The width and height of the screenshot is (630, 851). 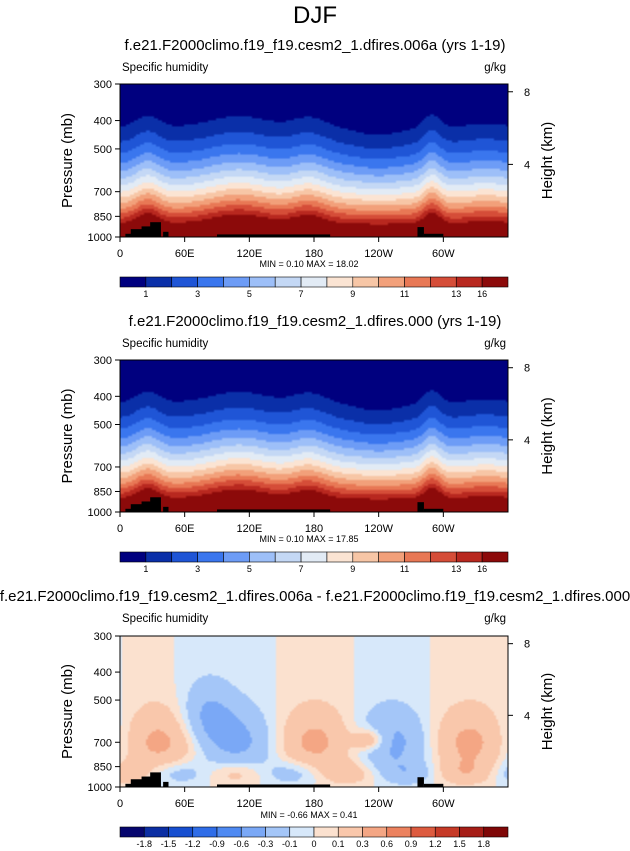 I want to click on figure-title: DJF, so click(x=315, y=15).